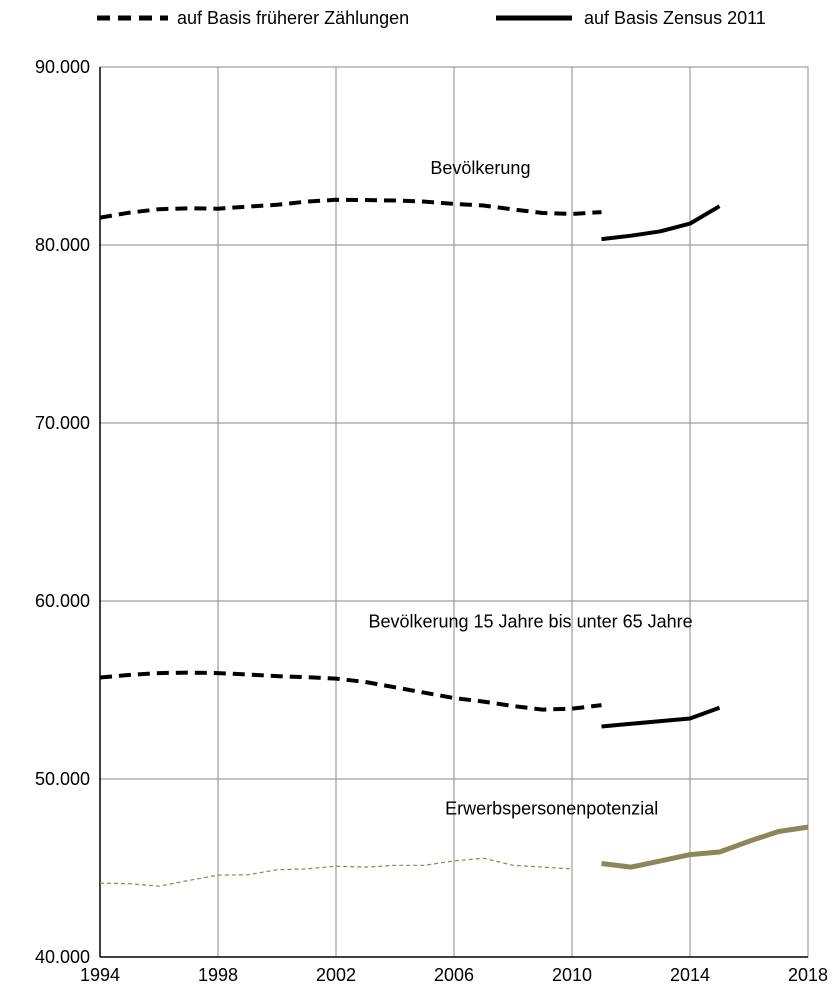 Image resolution: width=834 pixels, height=992 pixels. What do you see at coordinates (530, 622) in the screenshot?
I see `series-annotation: Bevölkerung 15 Jahre bis unter 65 Jahre` at bounding box center [530, 622].